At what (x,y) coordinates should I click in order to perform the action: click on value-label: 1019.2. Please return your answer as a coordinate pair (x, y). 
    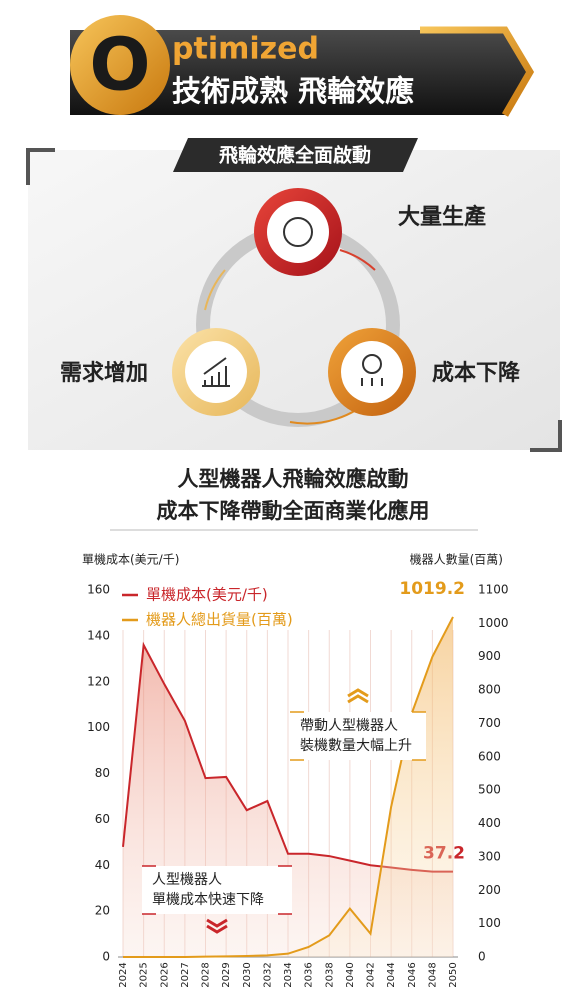
    Looking at the image, I should click on (432, 589).